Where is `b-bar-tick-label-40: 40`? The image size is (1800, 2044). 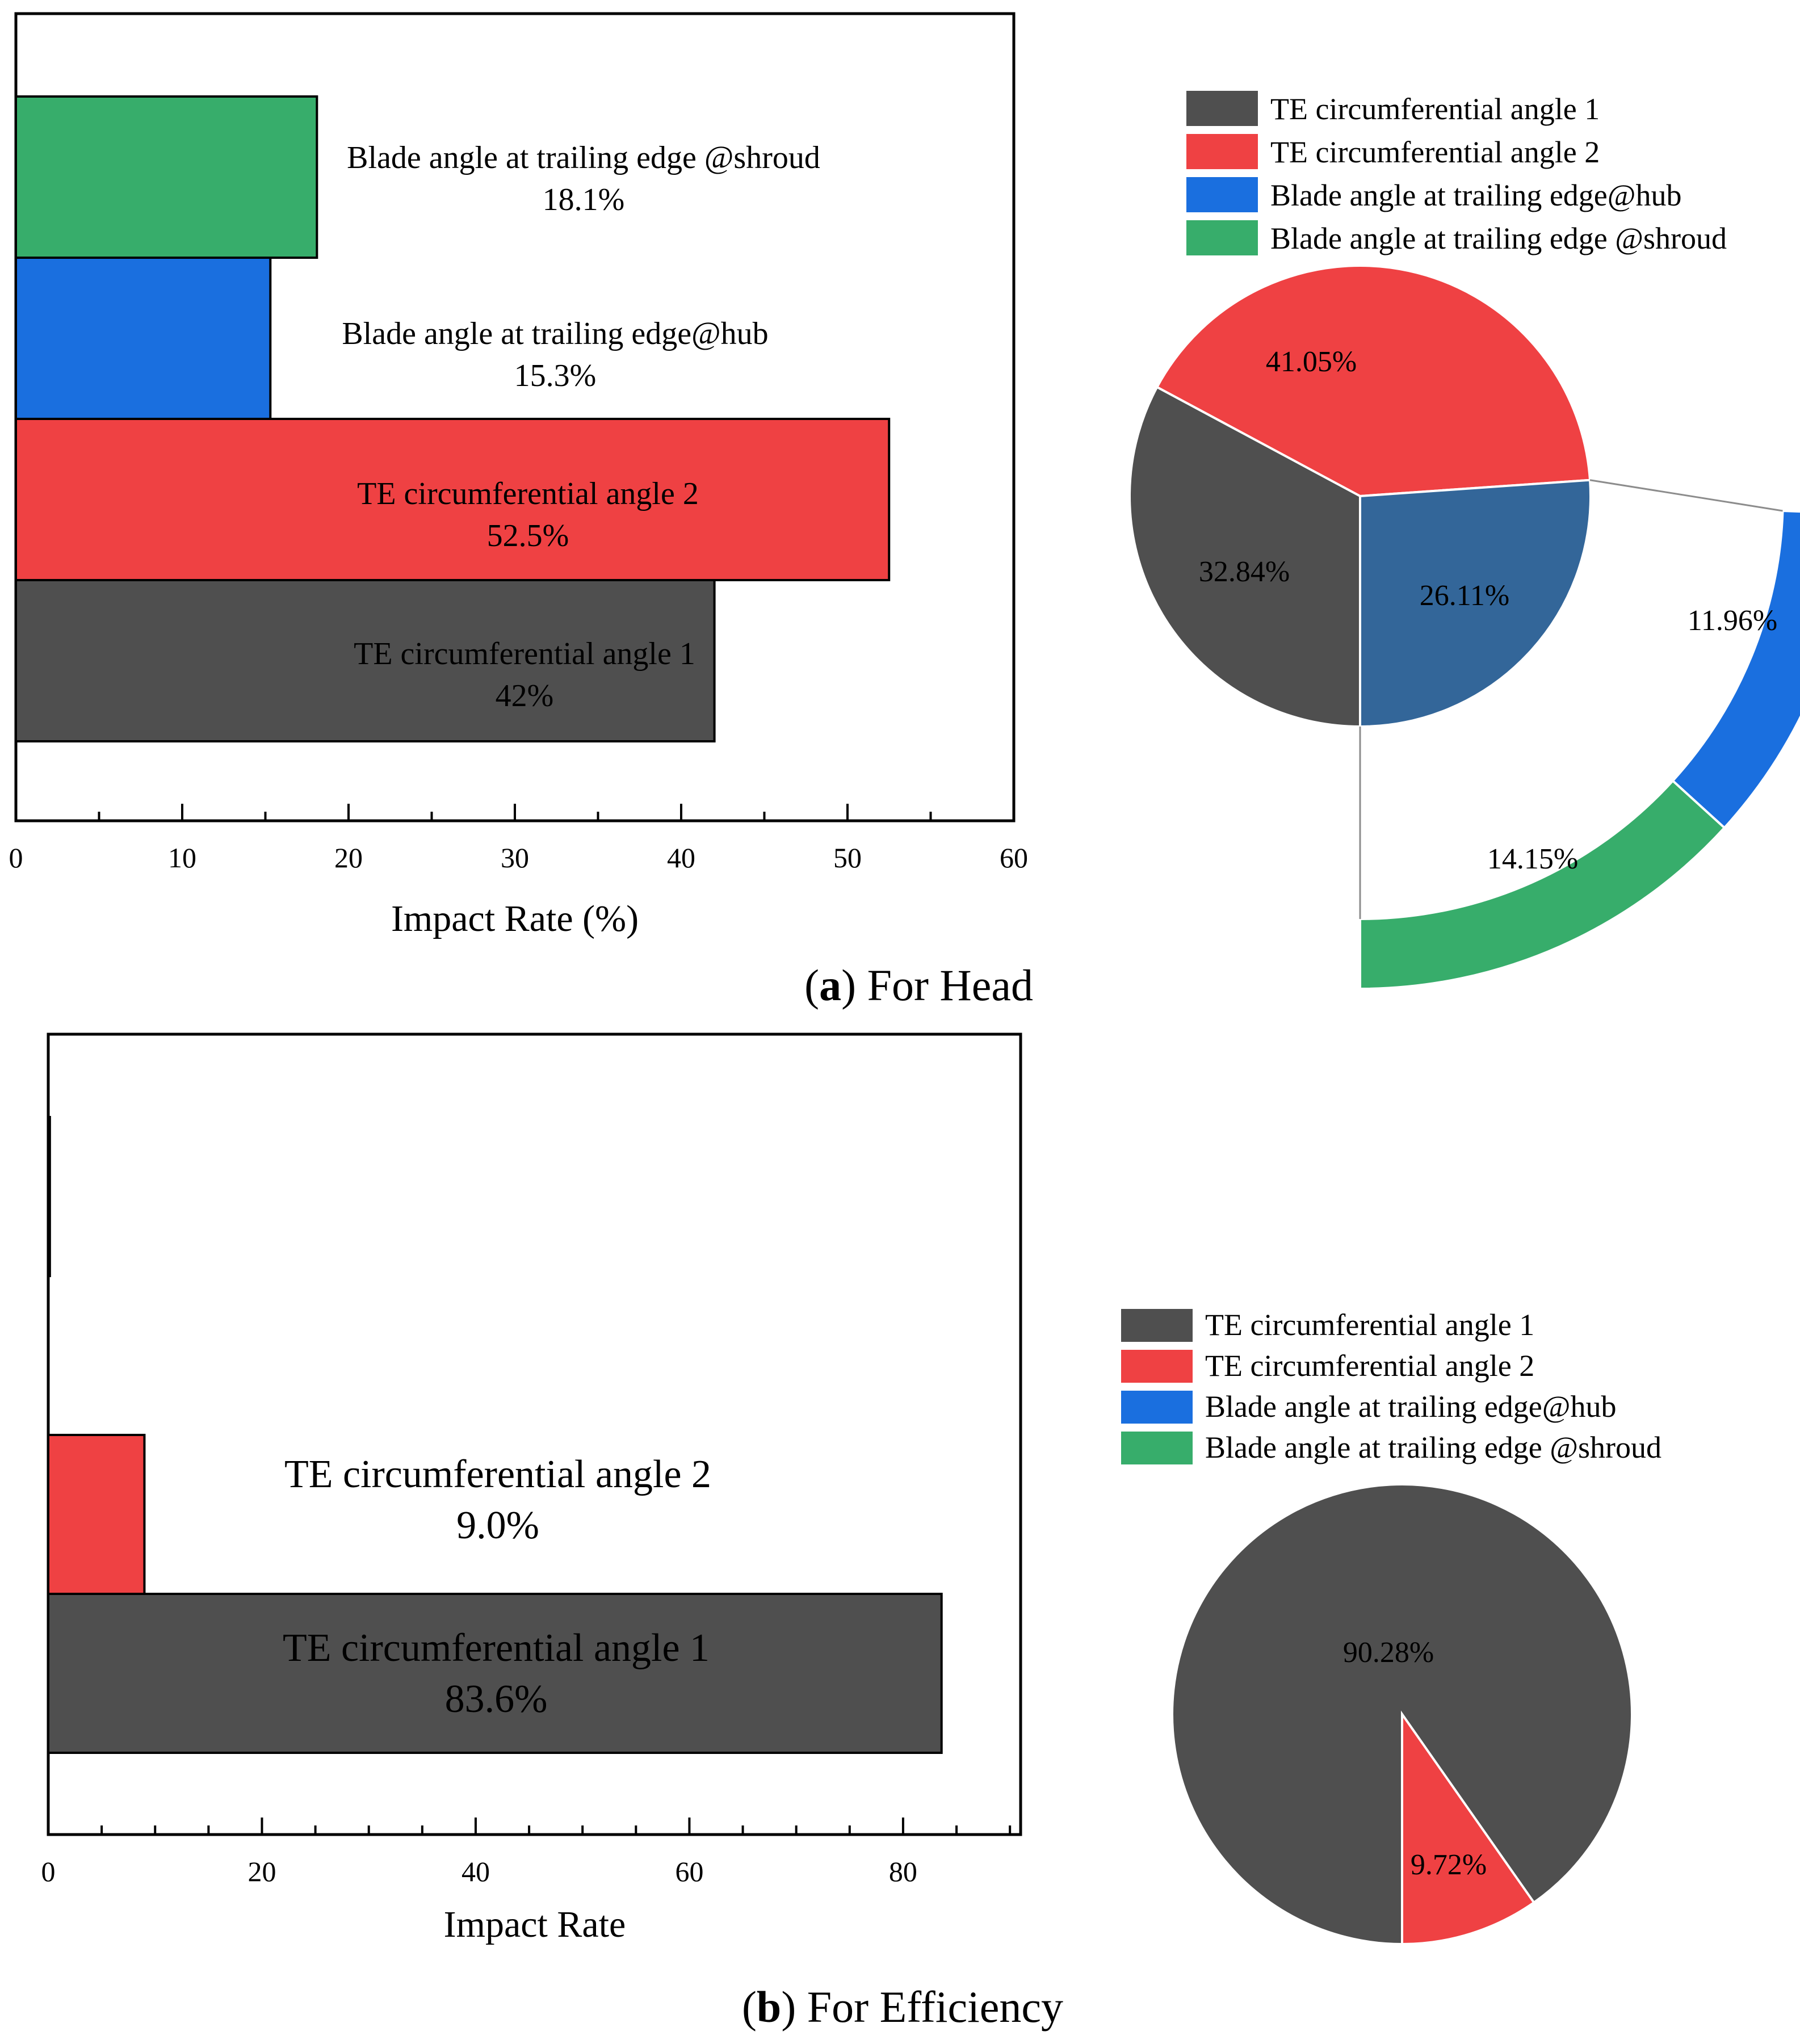
b-bar-tick-label-40: 40 is located at coordinates (475, 1872).